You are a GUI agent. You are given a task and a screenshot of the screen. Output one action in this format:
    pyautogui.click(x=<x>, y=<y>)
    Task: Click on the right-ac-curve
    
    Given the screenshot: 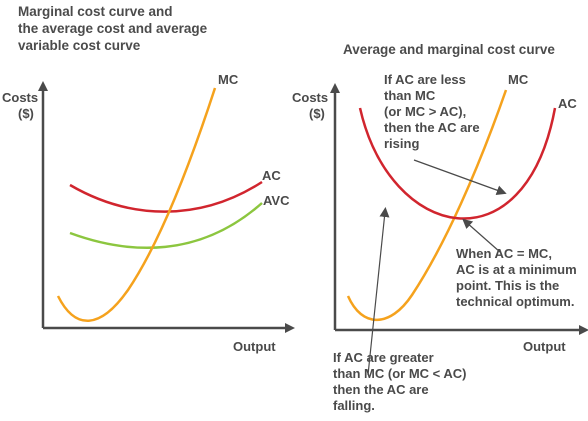 What is the action you would take?
    pyautogui.click(x=457, y=163)
    